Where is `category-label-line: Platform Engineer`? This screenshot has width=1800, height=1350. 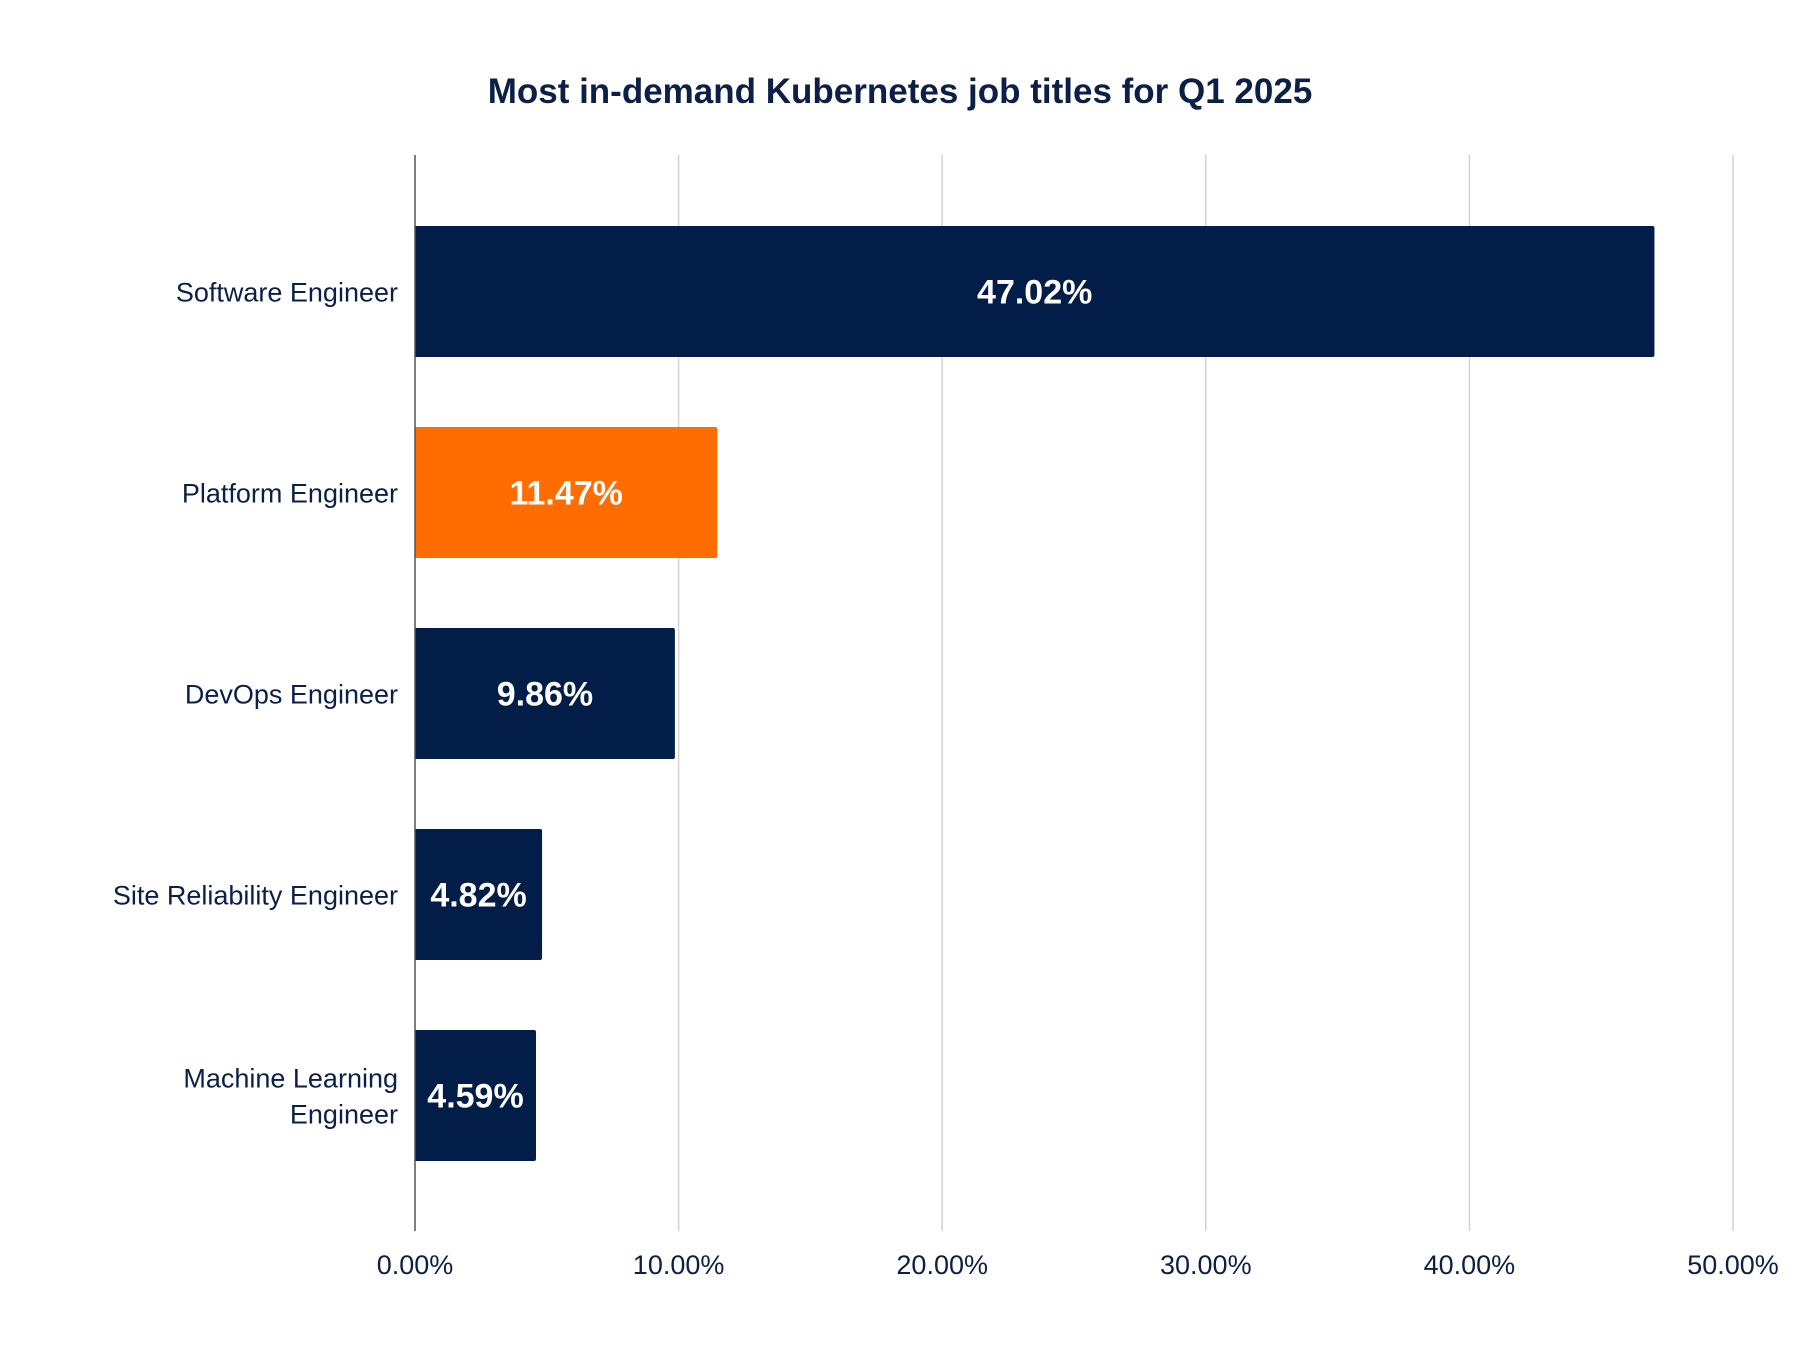
category-label-line: Platform Engineer is located at coordinates (290, 494).